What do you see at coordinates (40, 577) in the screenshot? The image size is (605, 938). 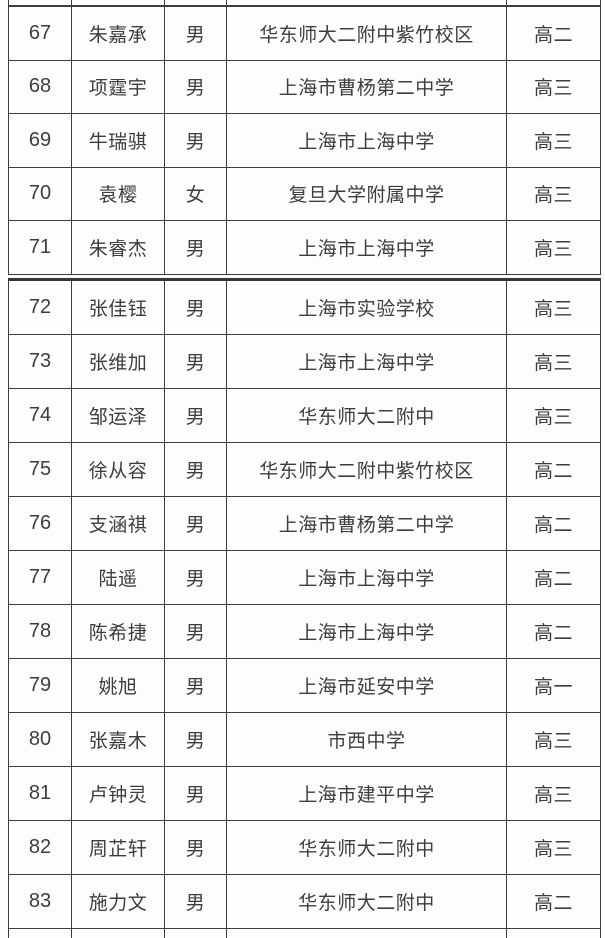 I see `cell-number: 77` at bounding box center [40, 577].